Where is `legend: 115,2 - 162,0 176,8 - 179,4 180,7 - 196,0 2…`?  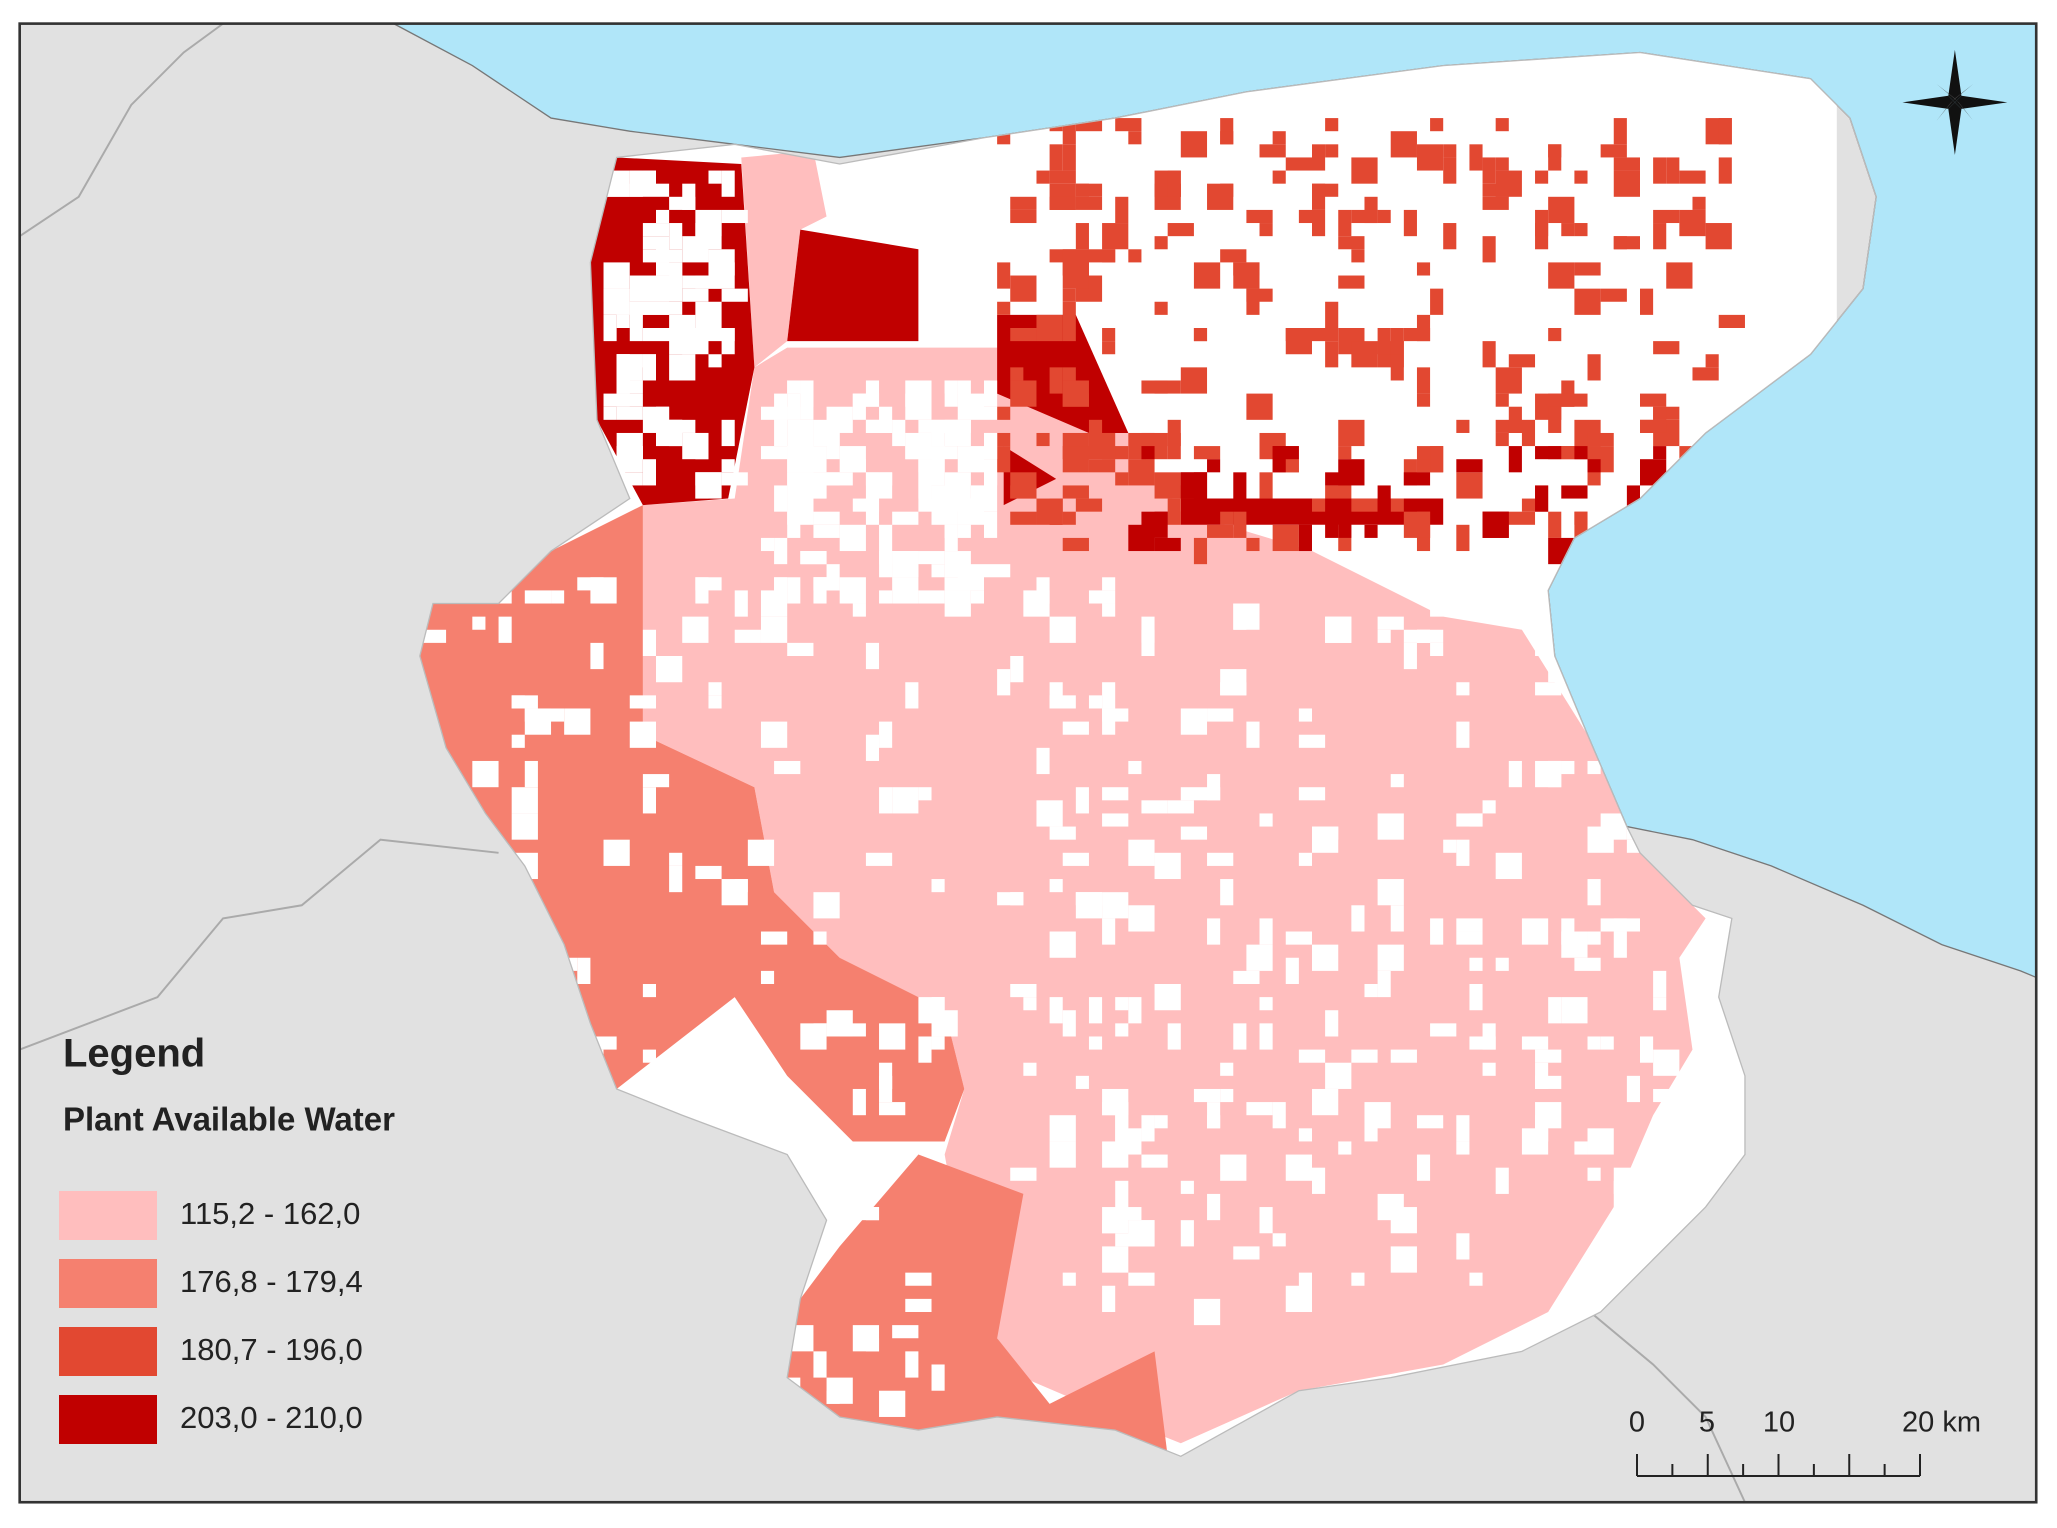
legend: 115,2 - 162,0 176,8 - 179,4 180,7 - 196,0 2… is located at coordinates (211, 1317).